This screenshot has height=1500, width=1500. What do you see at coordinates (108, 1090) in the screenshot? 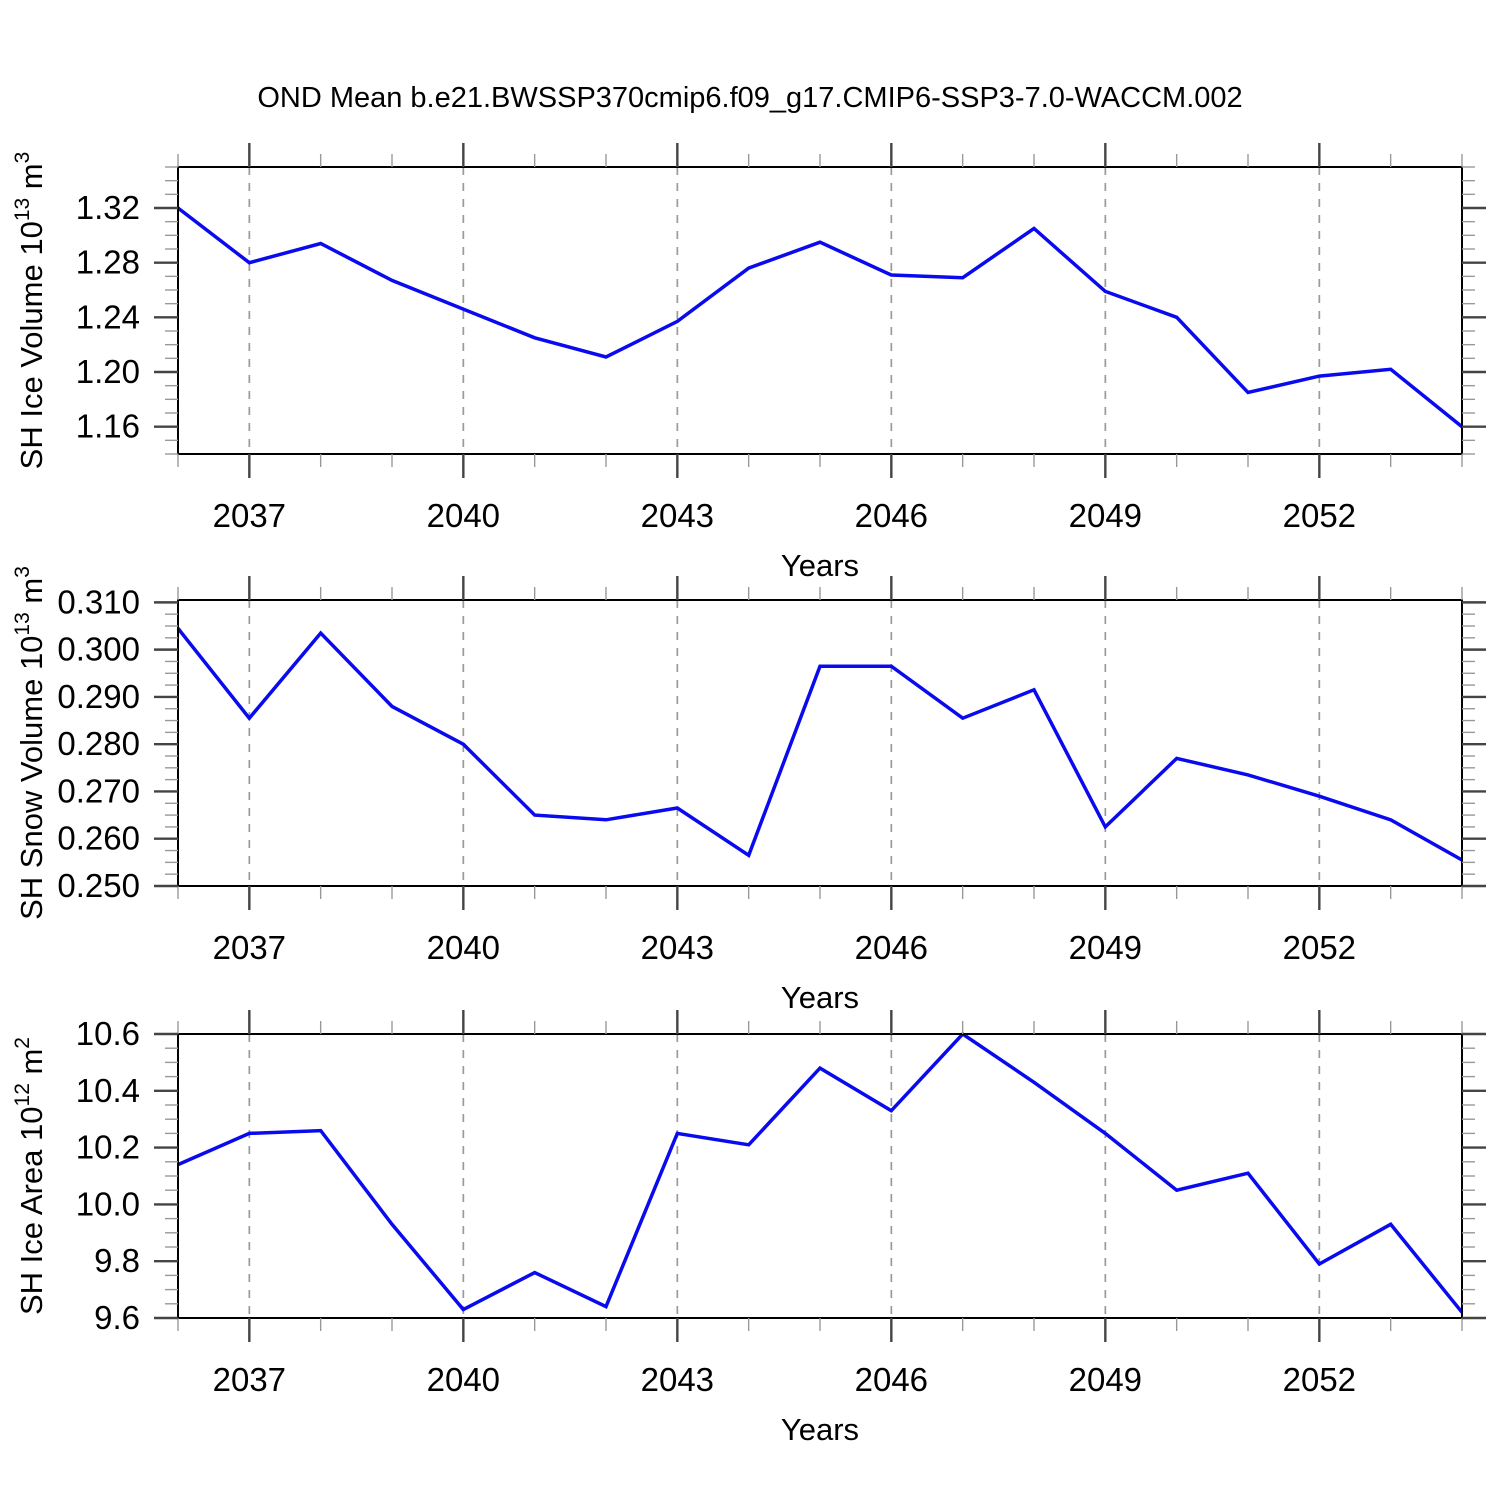
I see `svg-text: 10.4` at bounding box center [108, 1090].